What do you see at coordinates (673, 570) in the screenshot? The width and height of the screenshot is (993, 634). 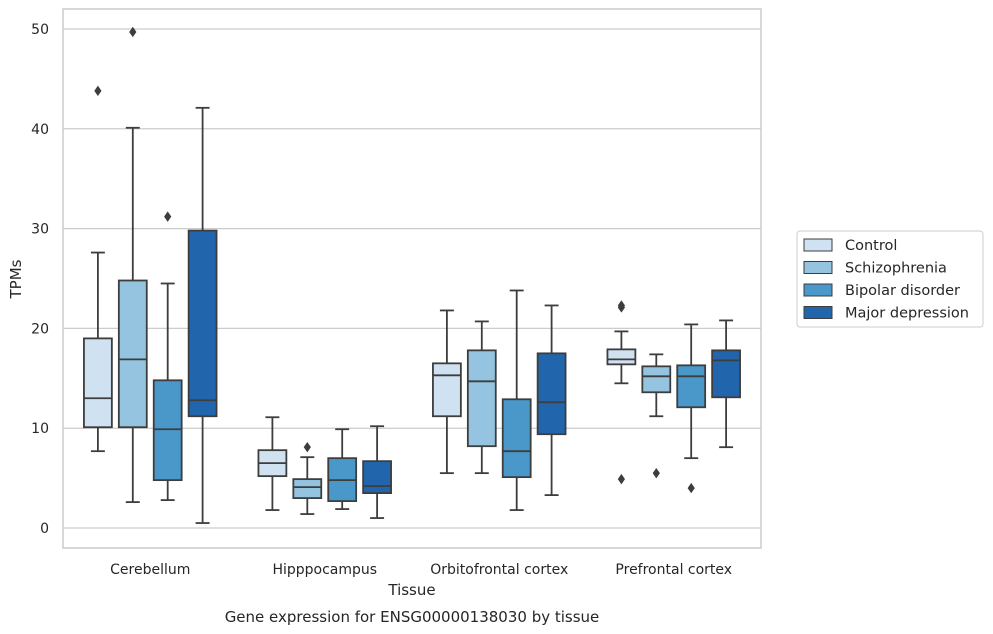 I see `x-tick-label: Prefrontal cortex` at bounding box center [673, 570].